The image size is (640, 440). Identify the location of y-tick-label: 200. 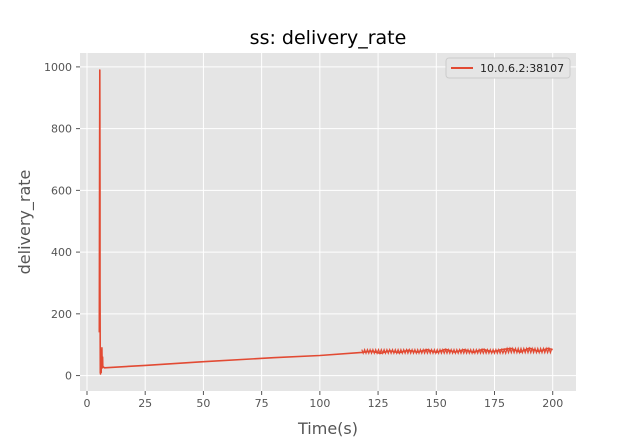
(61, 314).